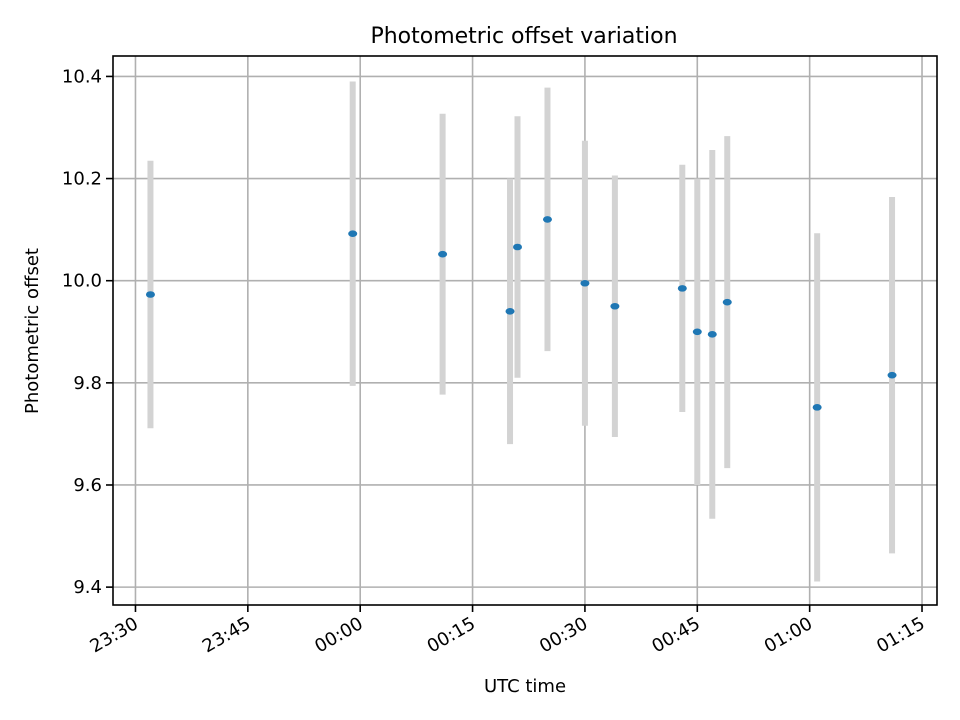  I want to click on y-axis: 9.4 9.6 9.8 10.0 10.2 10.4, so click(87, 332).